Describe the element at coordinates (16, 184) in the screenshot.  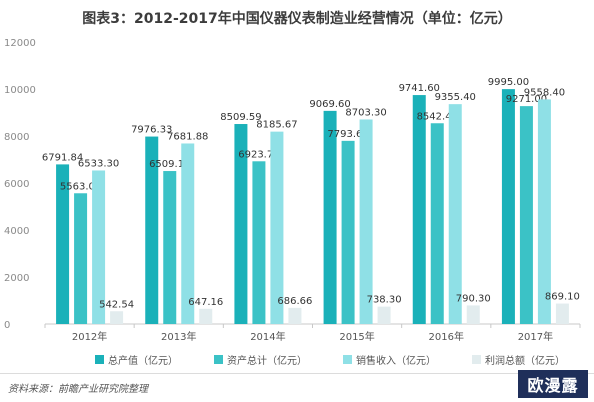
I see `y-tick-label: 6000` at that location.